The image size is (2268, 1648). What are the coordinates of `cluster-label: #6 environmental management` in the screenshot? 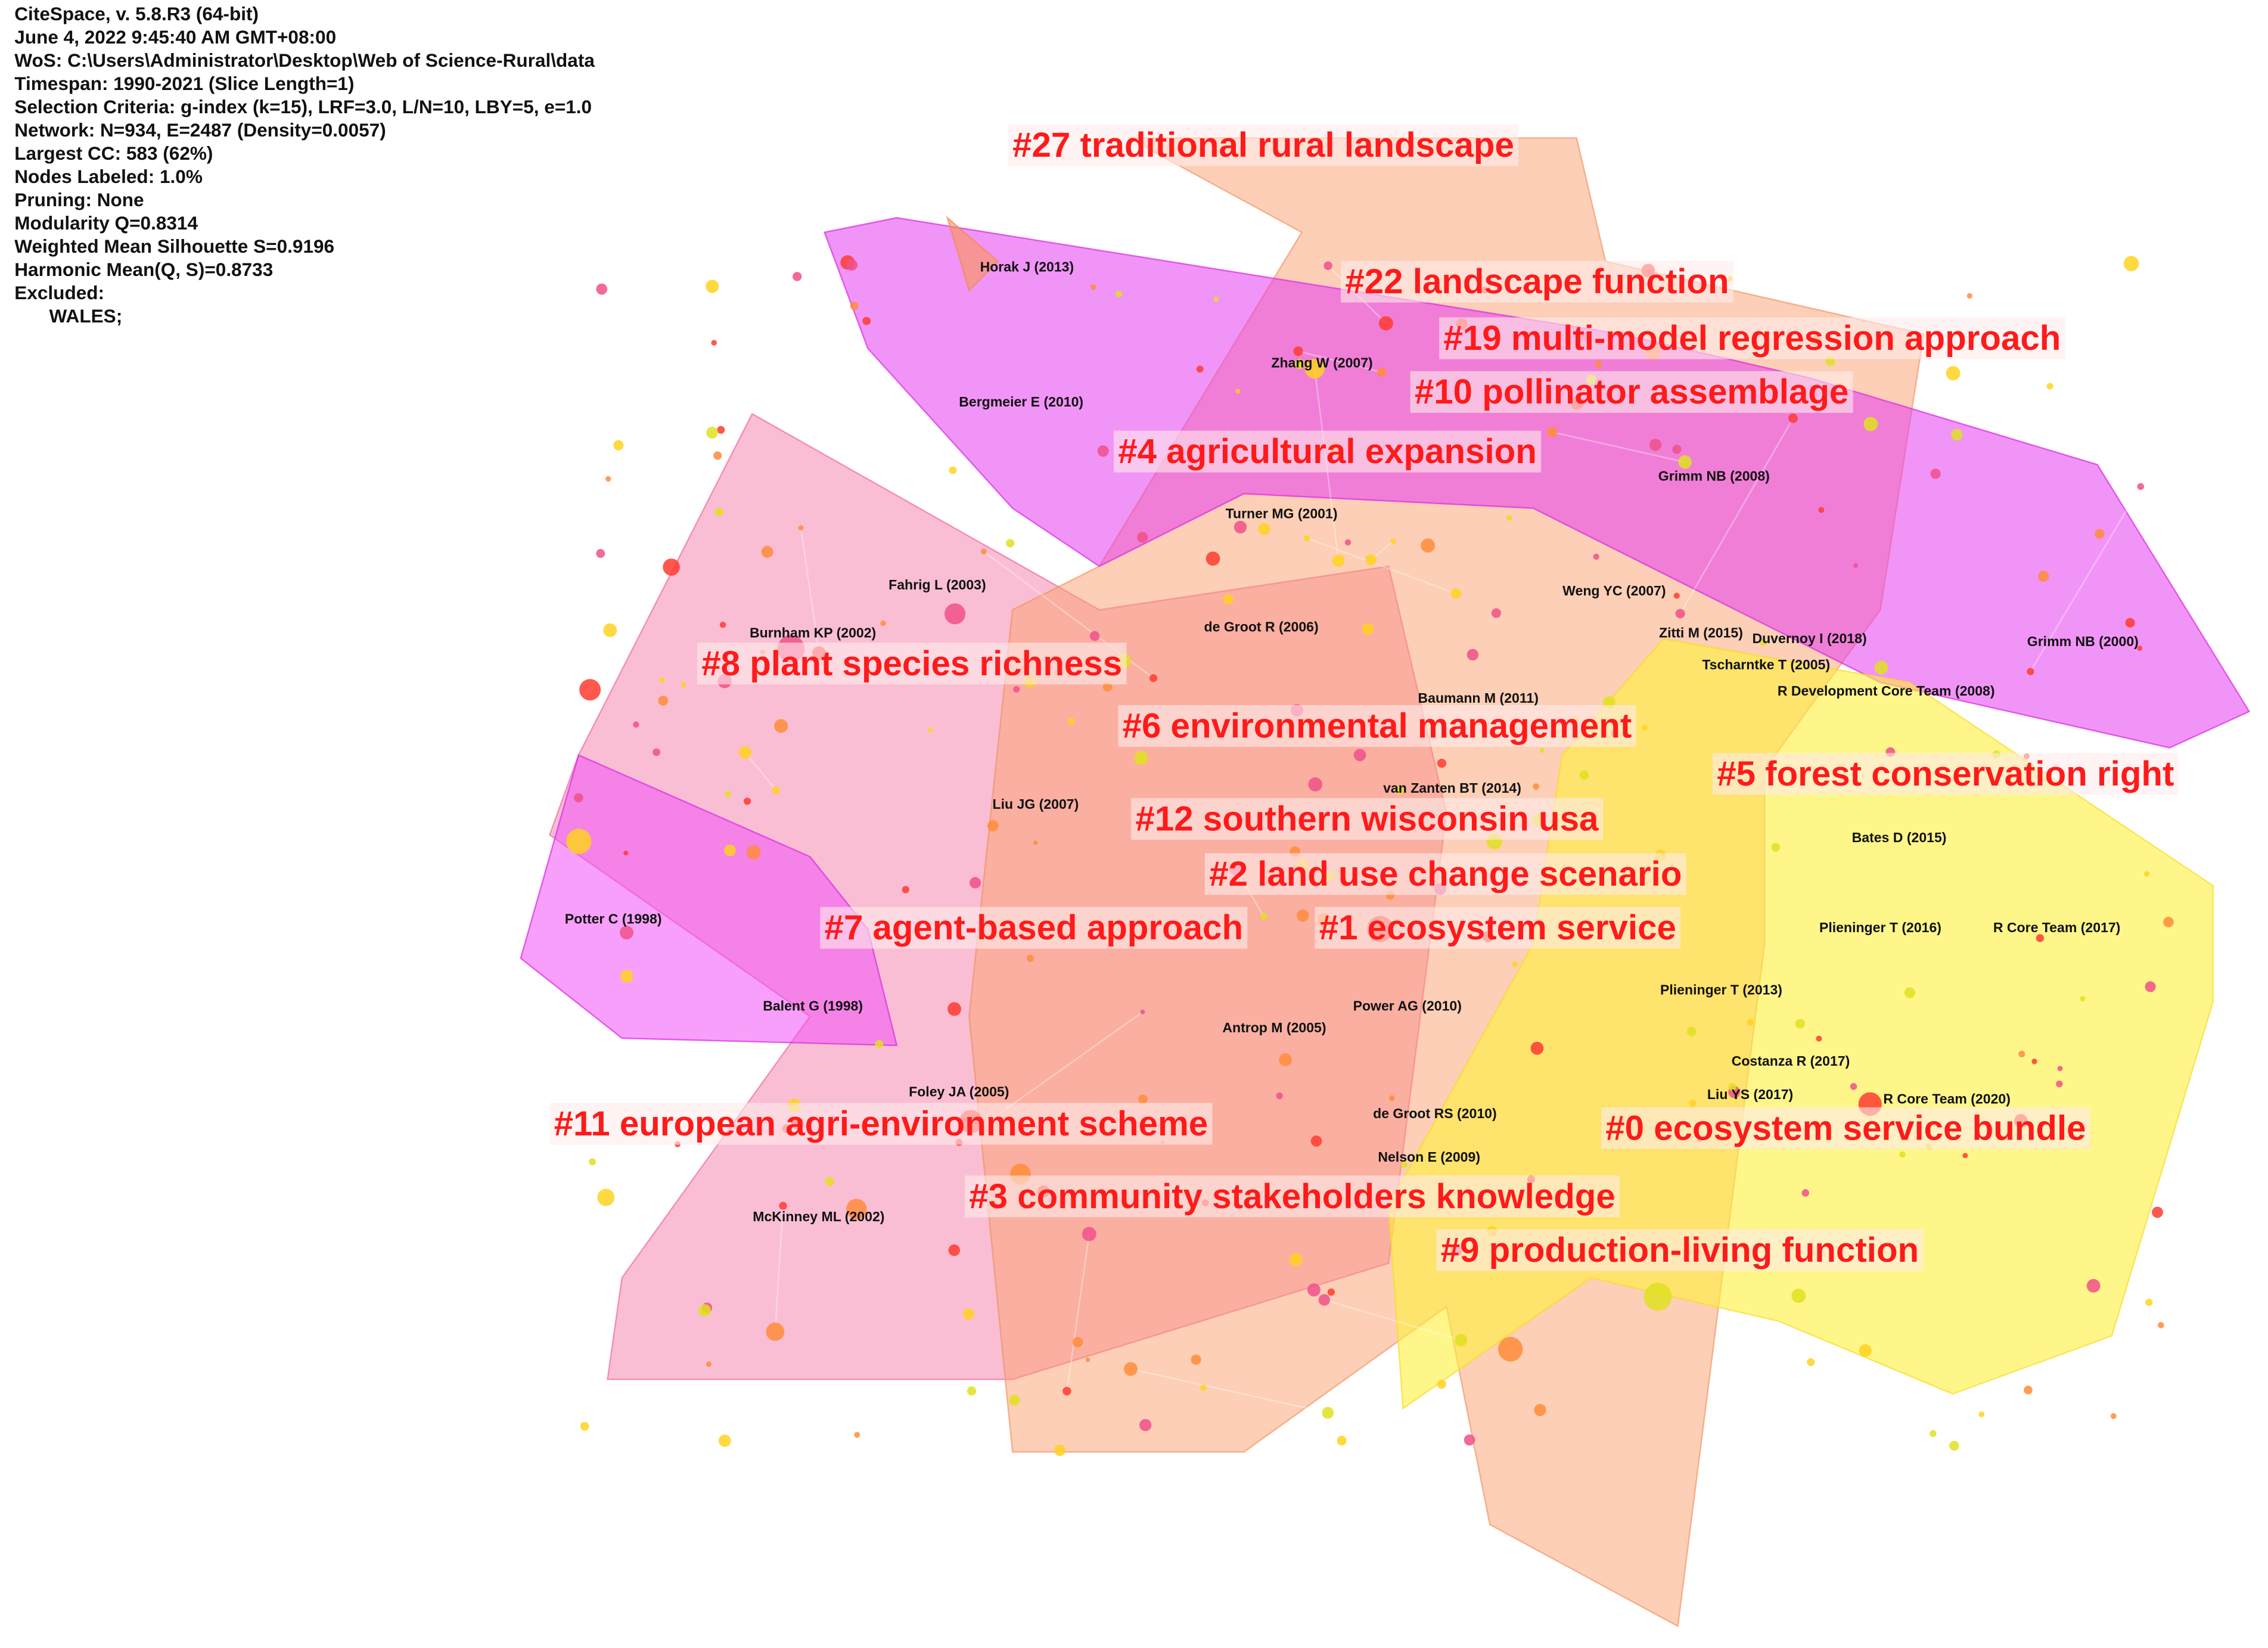 It's located at (1377, 726).